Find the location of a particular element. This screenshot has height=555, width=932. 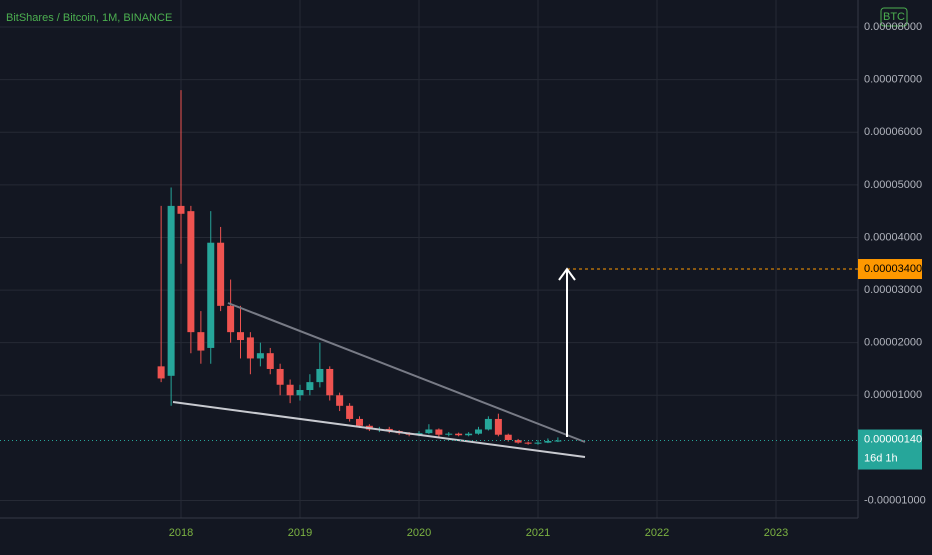

x-tick-label: 2022 is located at coordinates (657, 533).